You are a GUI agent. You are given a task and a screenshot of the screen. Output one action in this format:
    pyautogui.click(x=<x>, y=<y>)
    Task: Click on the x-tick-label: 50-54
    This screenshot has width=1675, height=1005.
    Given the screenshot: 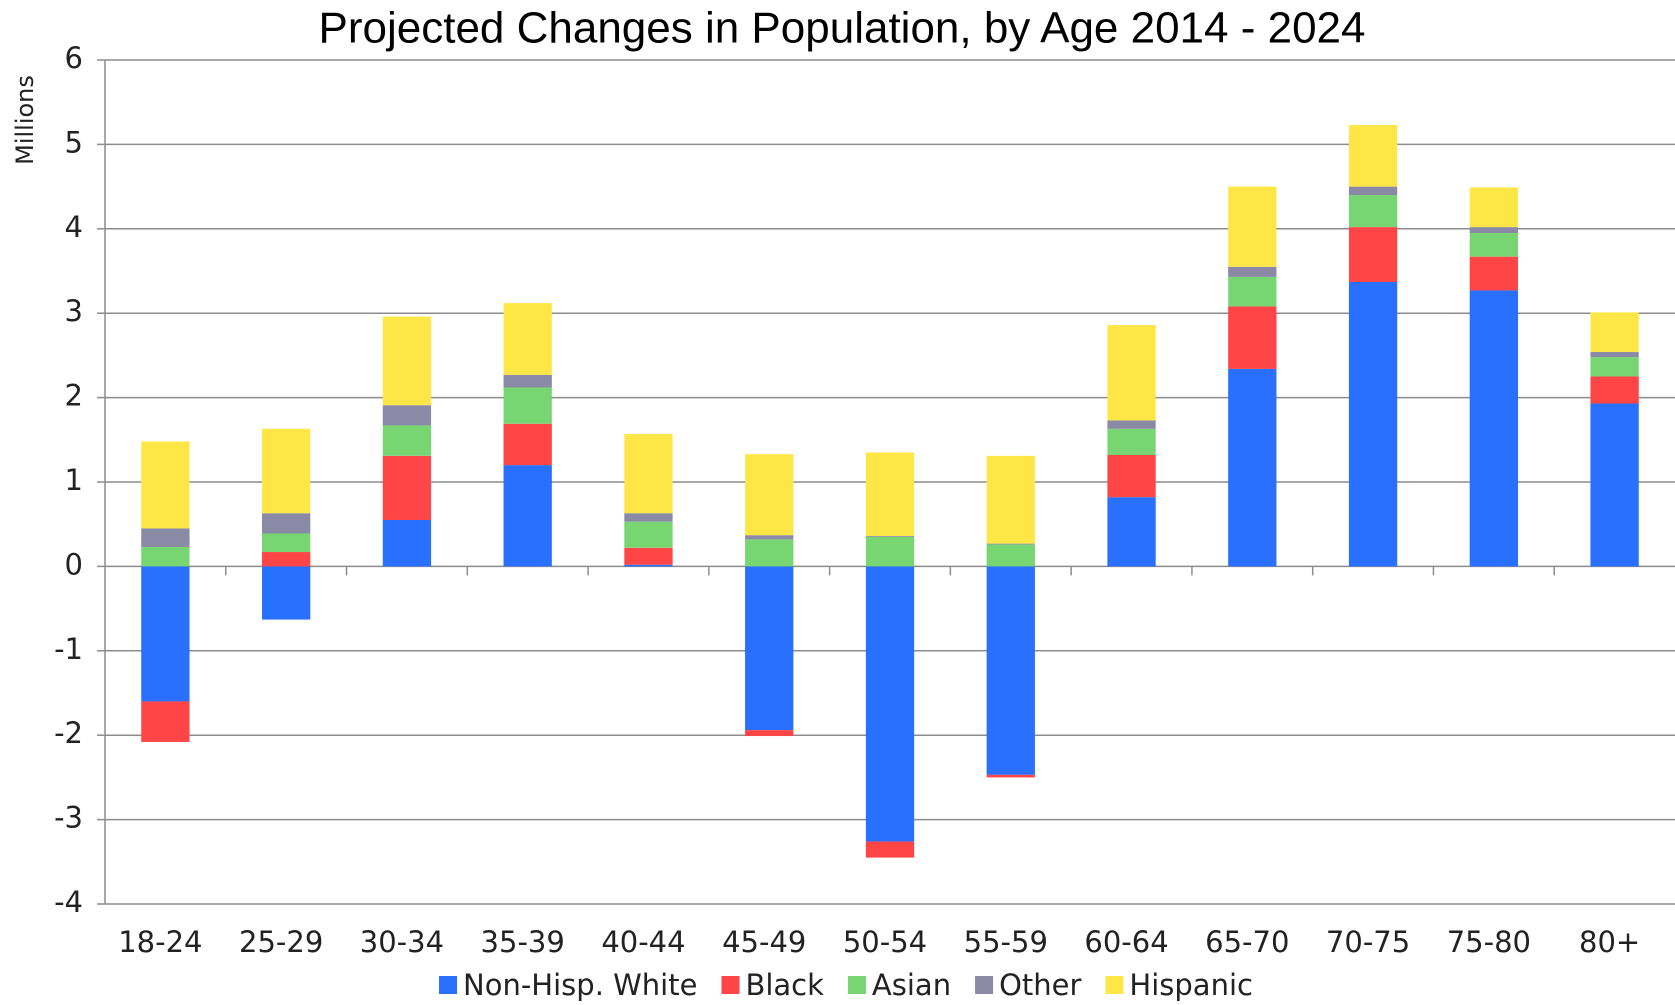 What is the action you would take?
    pyautogui.click(x=885, y=942)
    